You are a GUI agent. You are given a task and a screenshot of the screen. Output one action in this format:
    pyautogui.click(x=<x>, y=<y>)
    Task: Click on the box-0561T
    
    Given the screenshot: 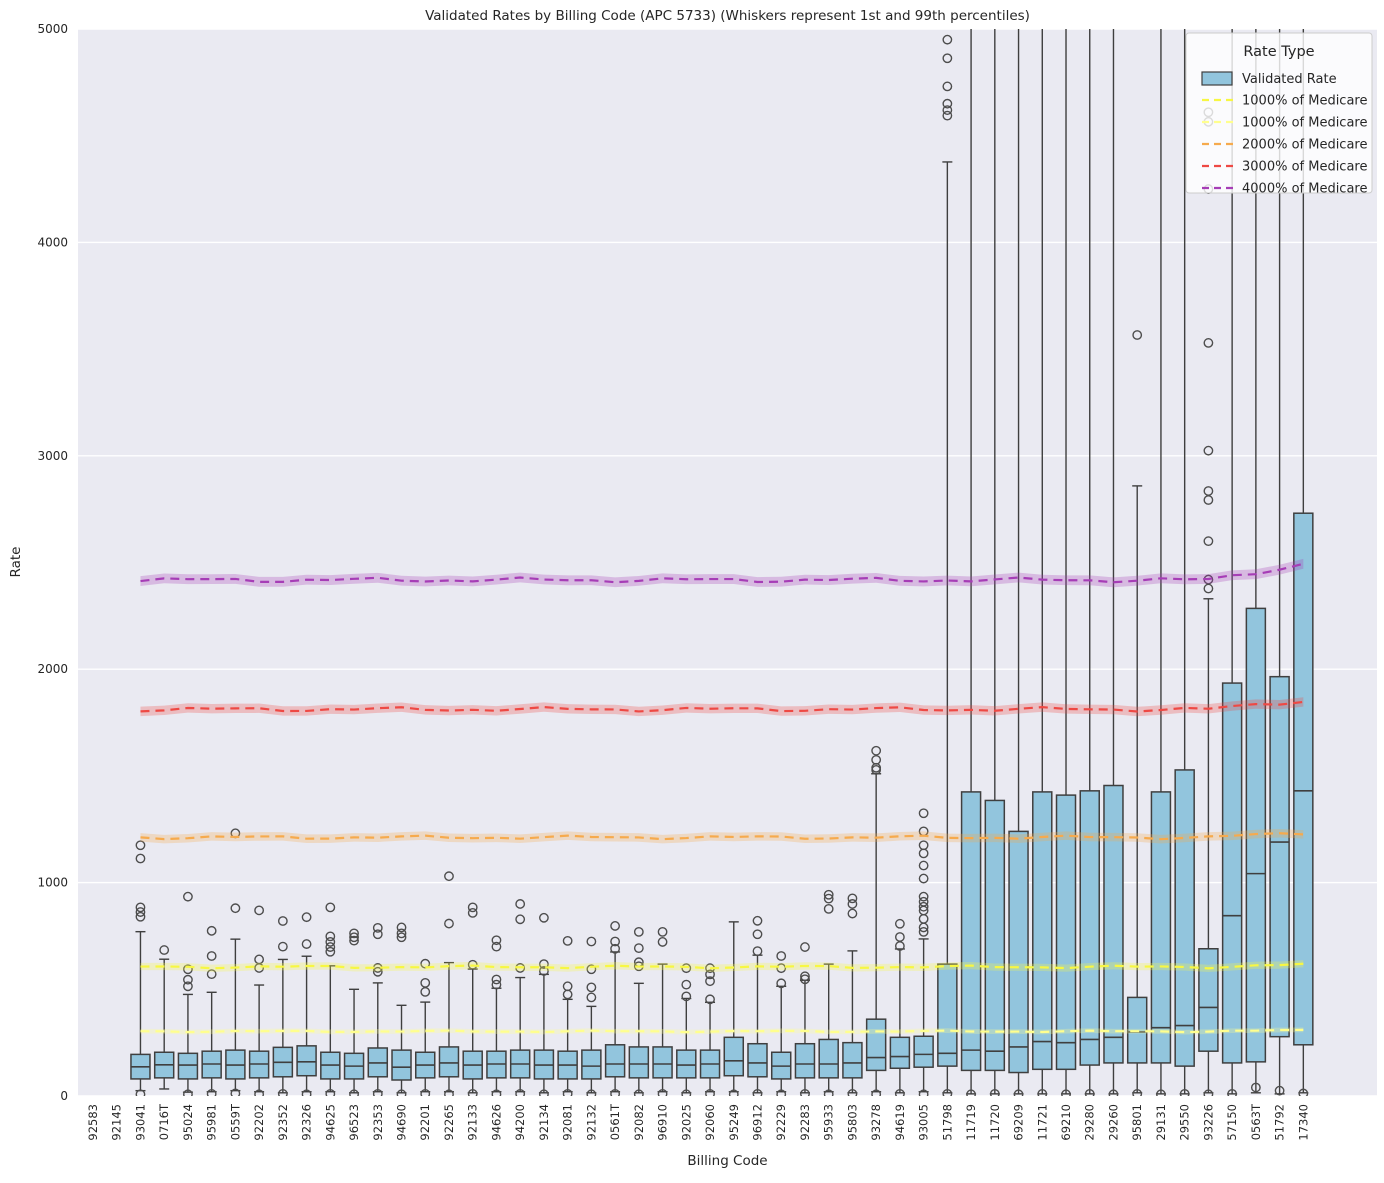 What is the action you would take?
    pyautogui.click(x=615, y=1008)
    